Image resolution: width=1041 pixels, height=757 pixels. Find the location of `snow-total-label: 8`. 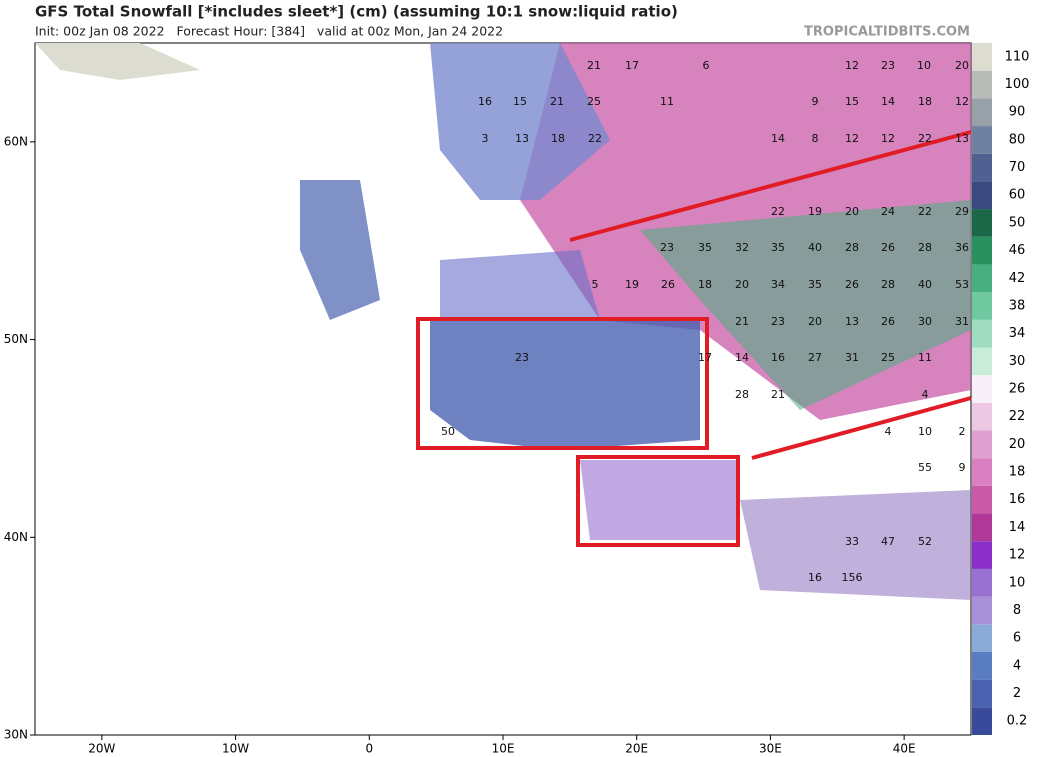

snow-total-label: 8 is located at coordinates (815, 138).